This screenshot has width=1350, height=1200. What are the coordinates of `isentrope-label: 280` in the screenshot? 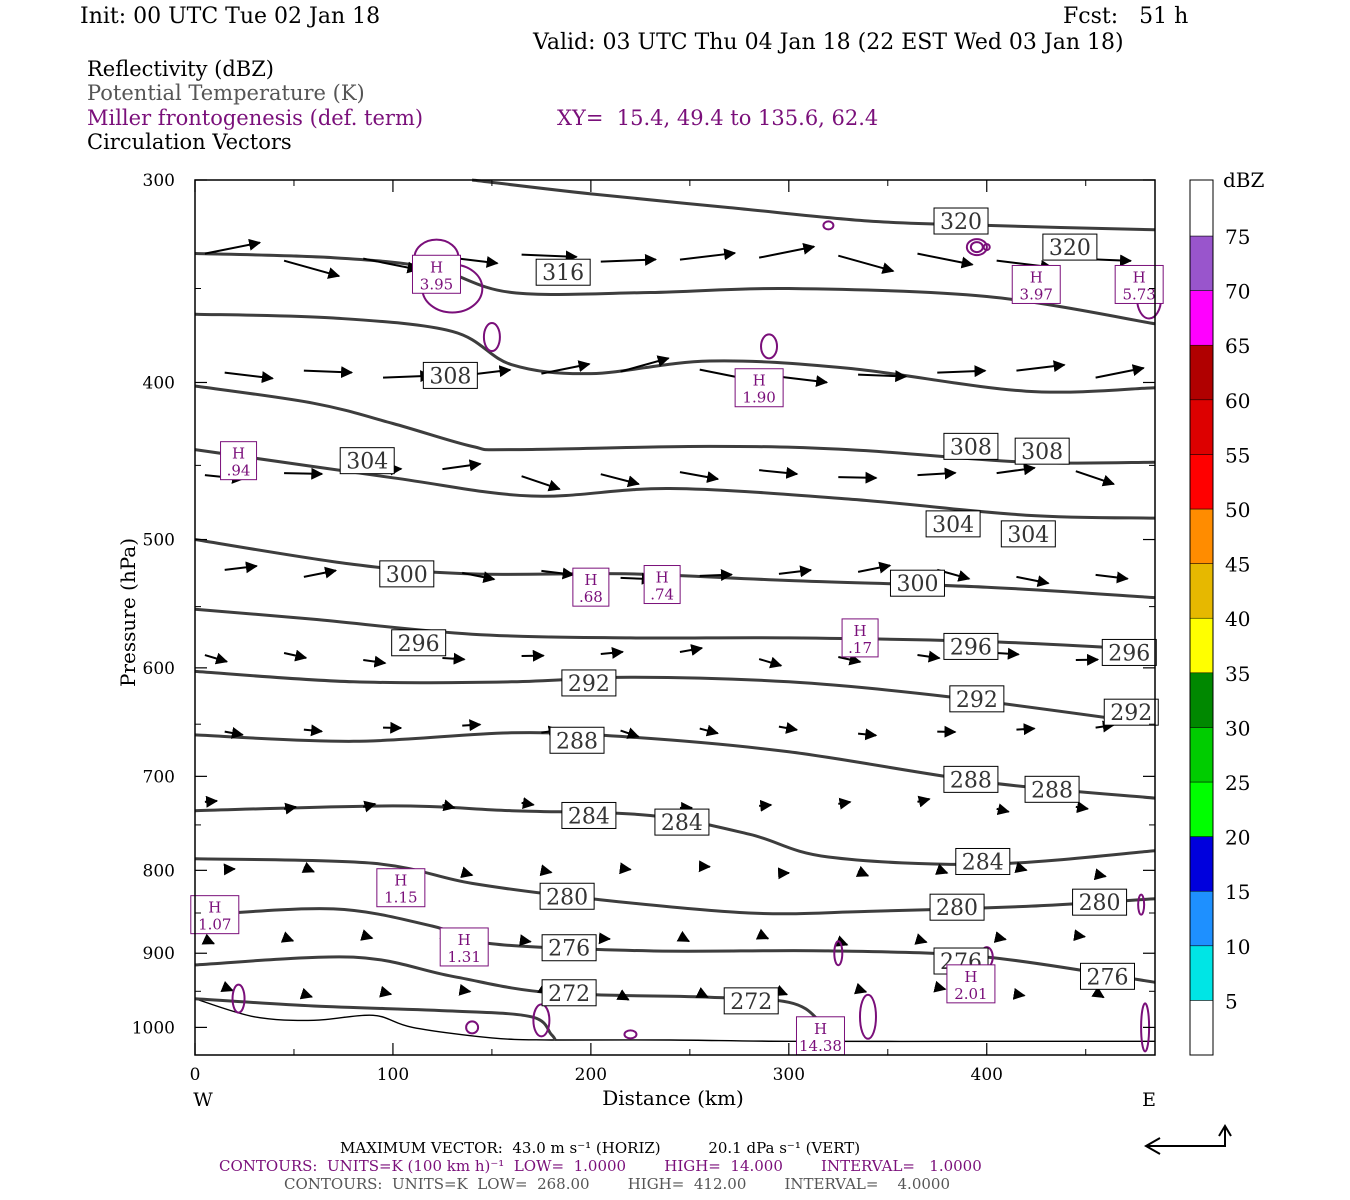 It's located at (567, 896).